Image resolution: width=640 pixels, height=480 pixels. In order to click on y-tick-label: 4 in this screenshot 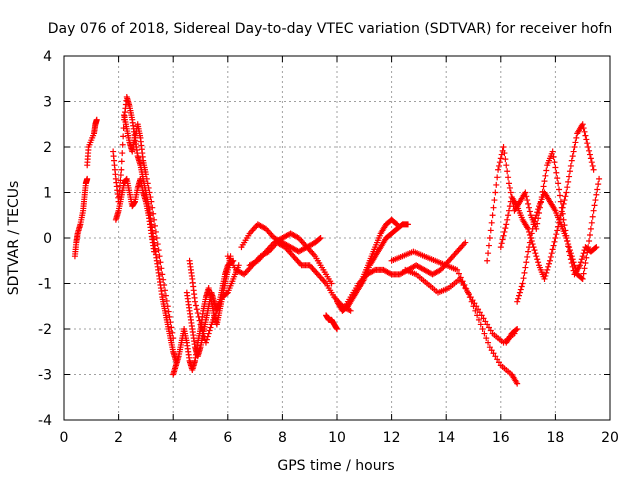, I will do `click(47, 57)`.